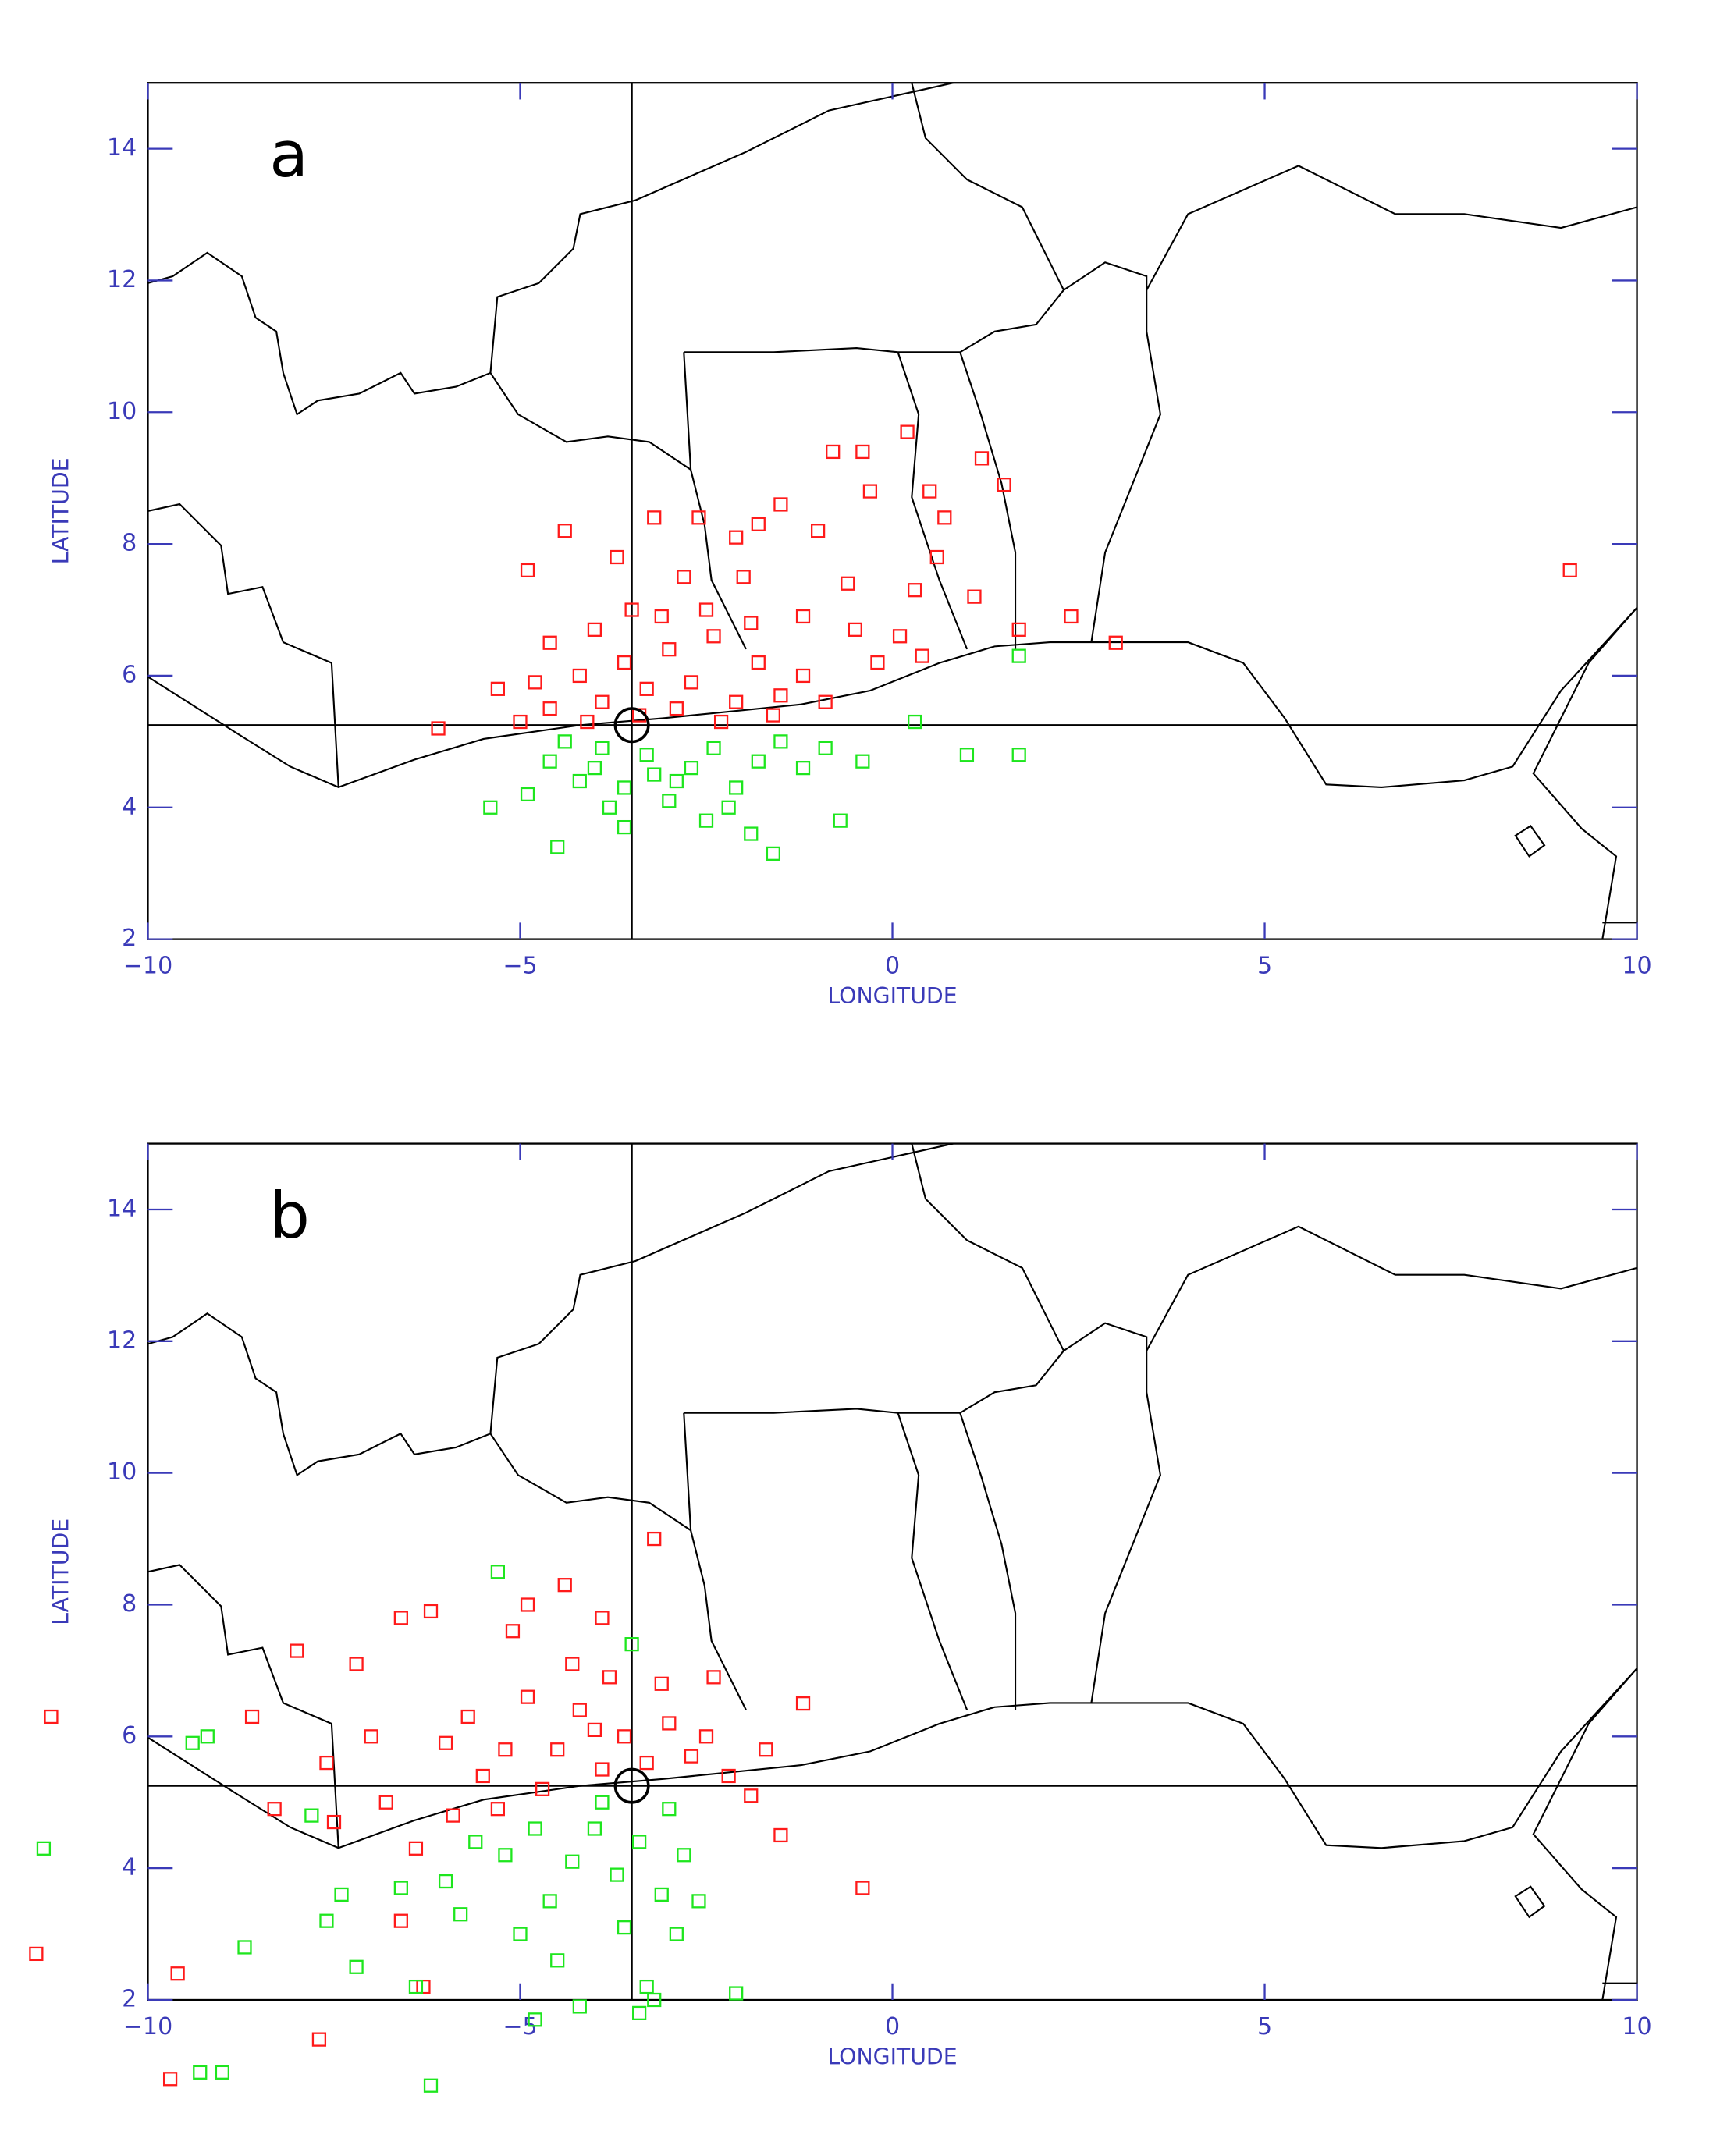 The image size is (1713, 2156). Describe the element at coordinates (129, 1604) in the screenshot. I see `y-tick-label: 8` at that location.